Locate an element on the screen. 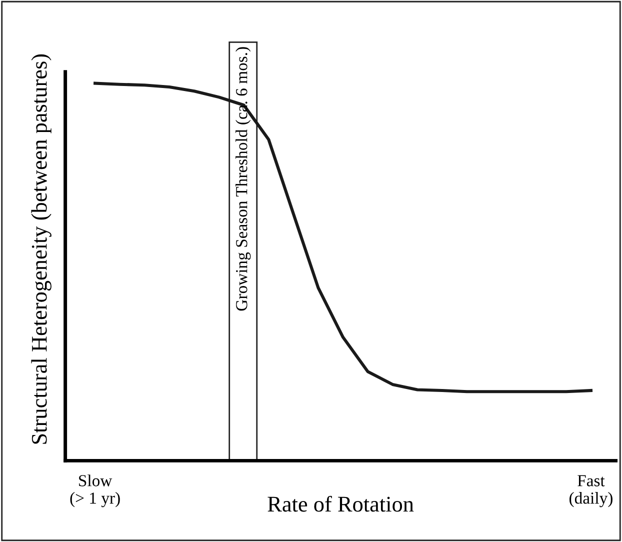 The width and height of the screenshot is (622, 542). annotation: Growing Season Threshold (ca. 6 mos.) is located at coordinates (243, 179).